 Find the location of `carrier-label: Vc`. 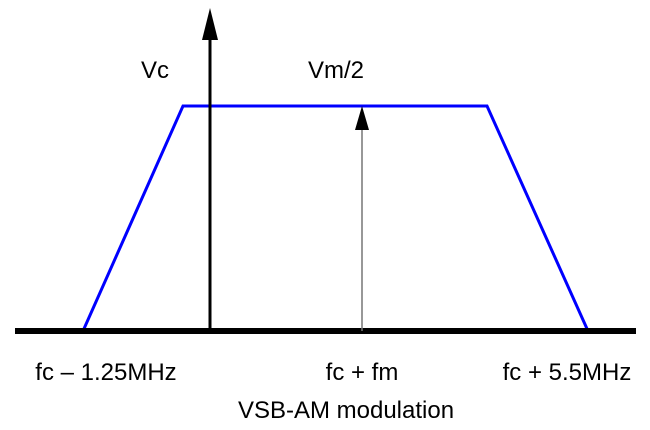

carrier-label: Vc is located at coordinates (155, 70).